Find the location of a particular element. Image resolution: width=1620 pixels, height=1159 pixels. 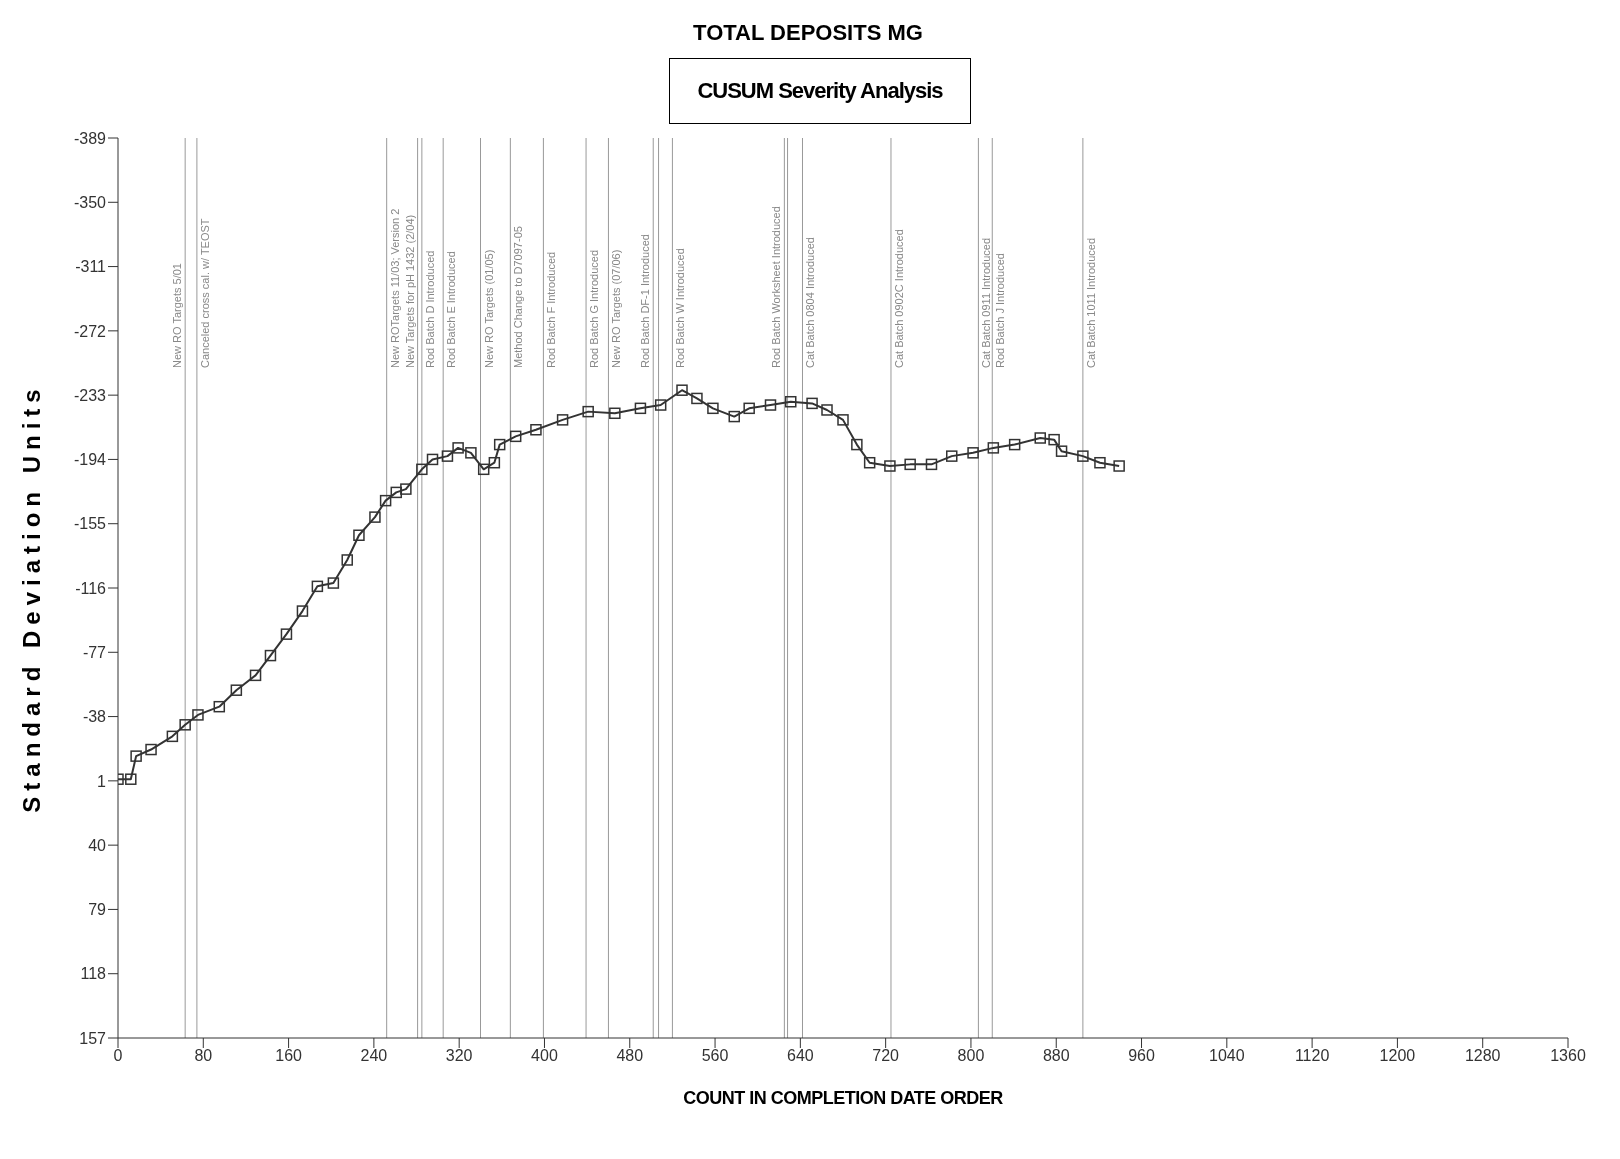

ref-line-label: Cat Batch 0804 Introduced is located at coordinates (810, 302).